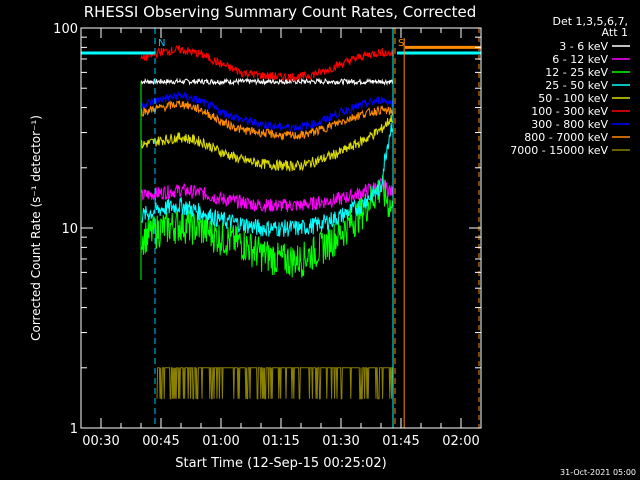 The width and height of the screenshot is (640, 480). What do you see at coordinates (598, 472) in the screenshot?
I see `date-stamp: 31-Oct-2021 05:00` at bounding box center [598, 472].